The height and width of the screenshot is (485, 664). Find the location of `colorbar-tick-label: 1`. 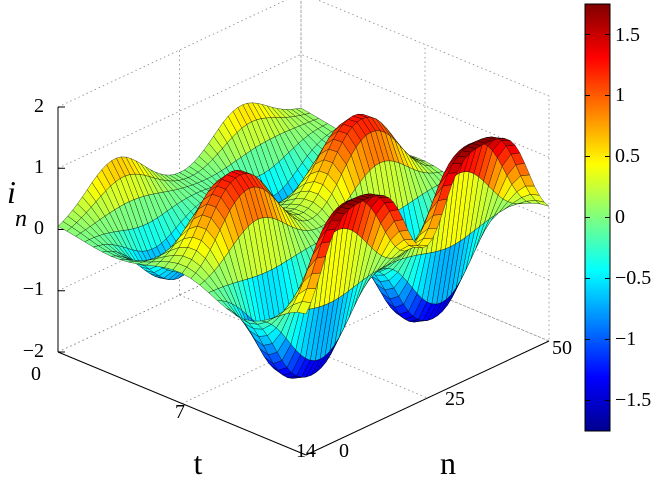

colorbar-tick-label: 1 is located at coordinates (620, 95).